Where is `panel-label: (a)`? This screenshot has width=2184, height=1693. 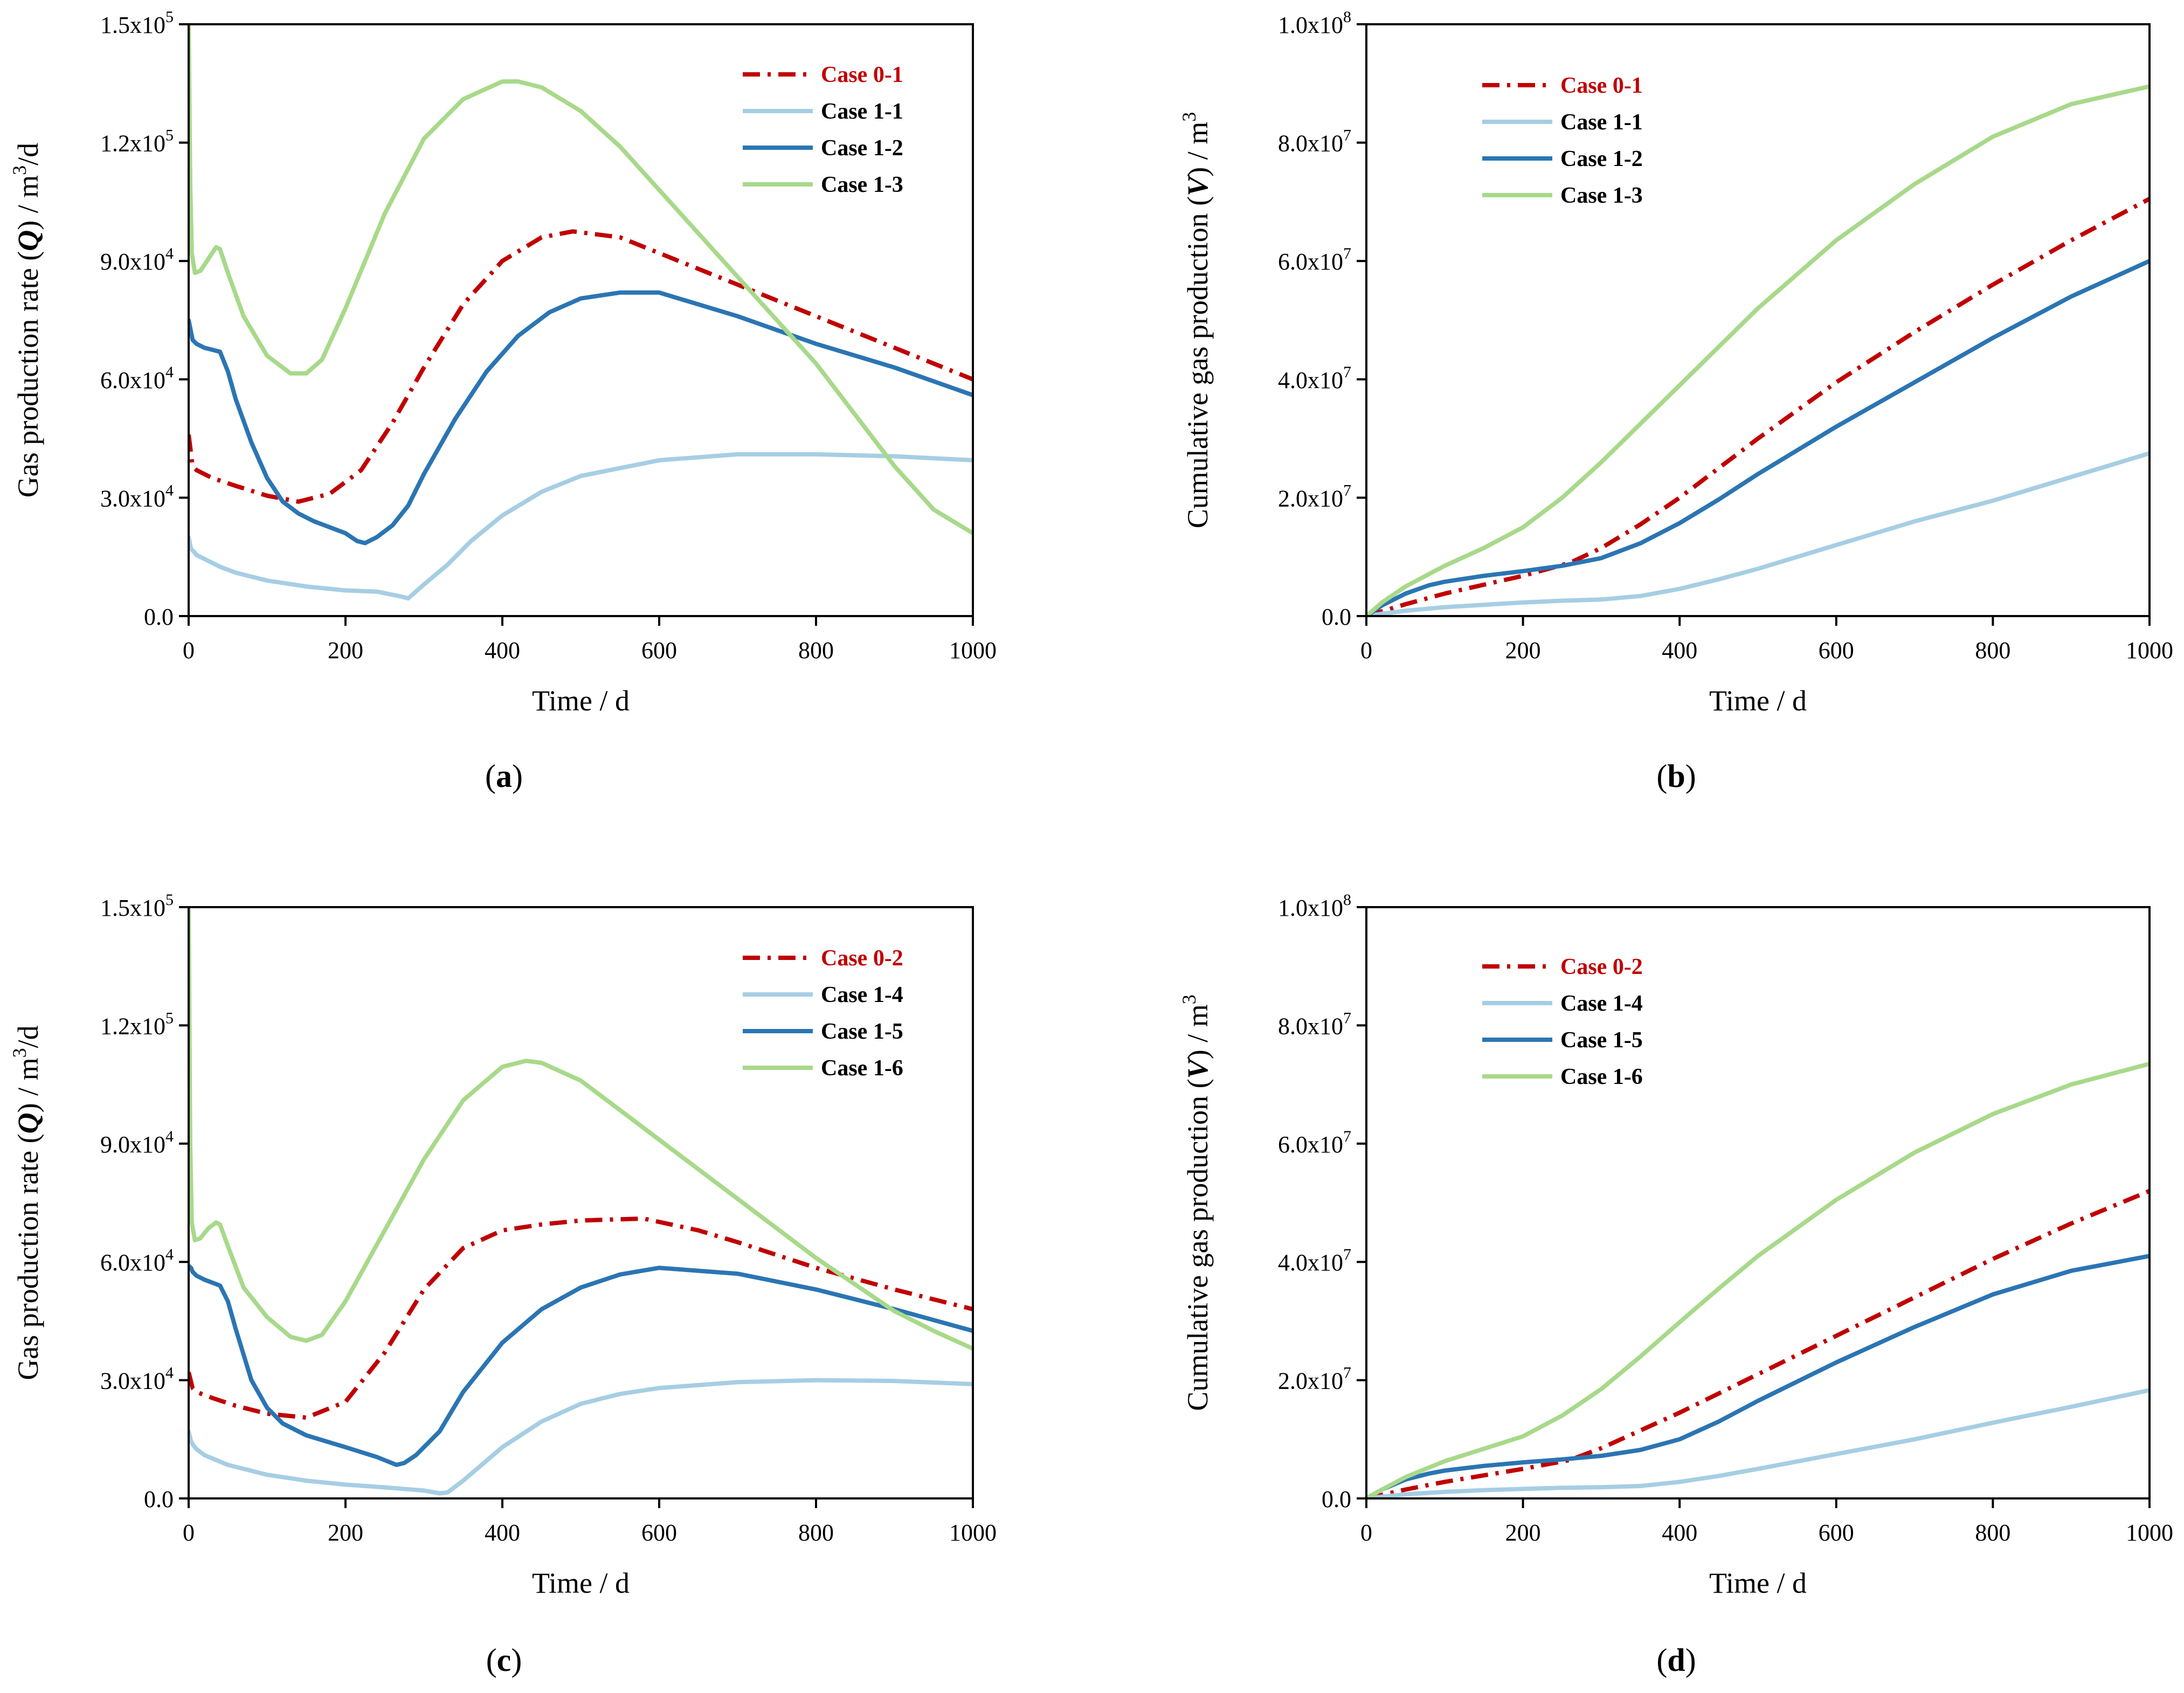
panel-label: (a) is located at coordinates (504, 776).